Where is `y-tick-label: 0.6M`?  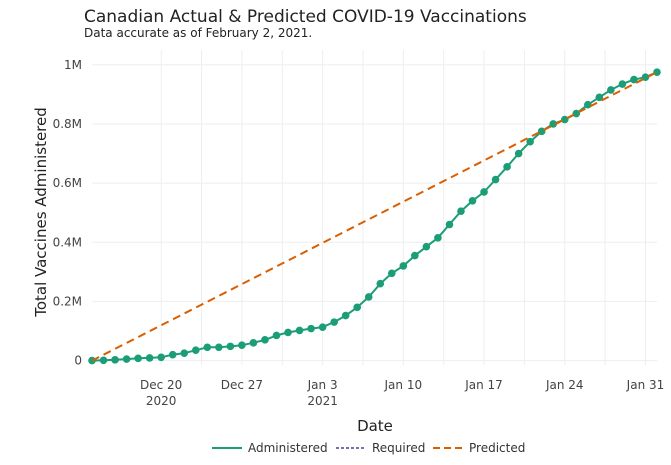 y-tick-label: 0.6M is located at coordinates (67, 183).